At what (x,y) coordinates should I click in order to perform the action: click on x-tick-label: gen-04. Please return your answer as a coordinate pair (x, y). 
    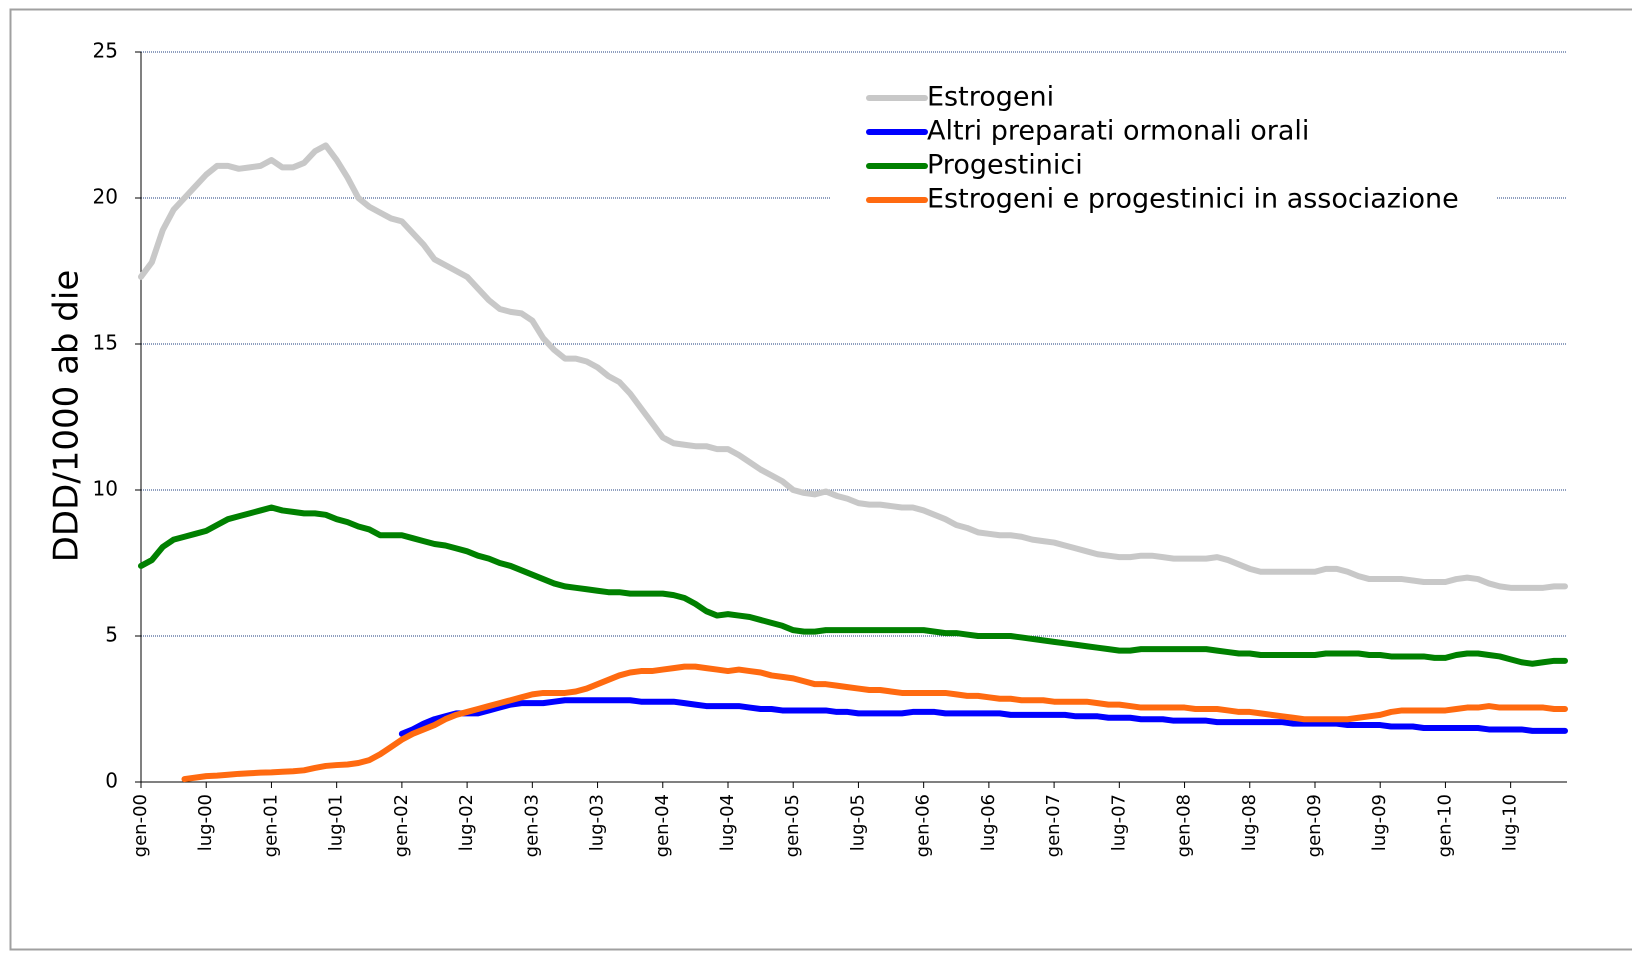
    Looking at the image, I should click on (662, 825).